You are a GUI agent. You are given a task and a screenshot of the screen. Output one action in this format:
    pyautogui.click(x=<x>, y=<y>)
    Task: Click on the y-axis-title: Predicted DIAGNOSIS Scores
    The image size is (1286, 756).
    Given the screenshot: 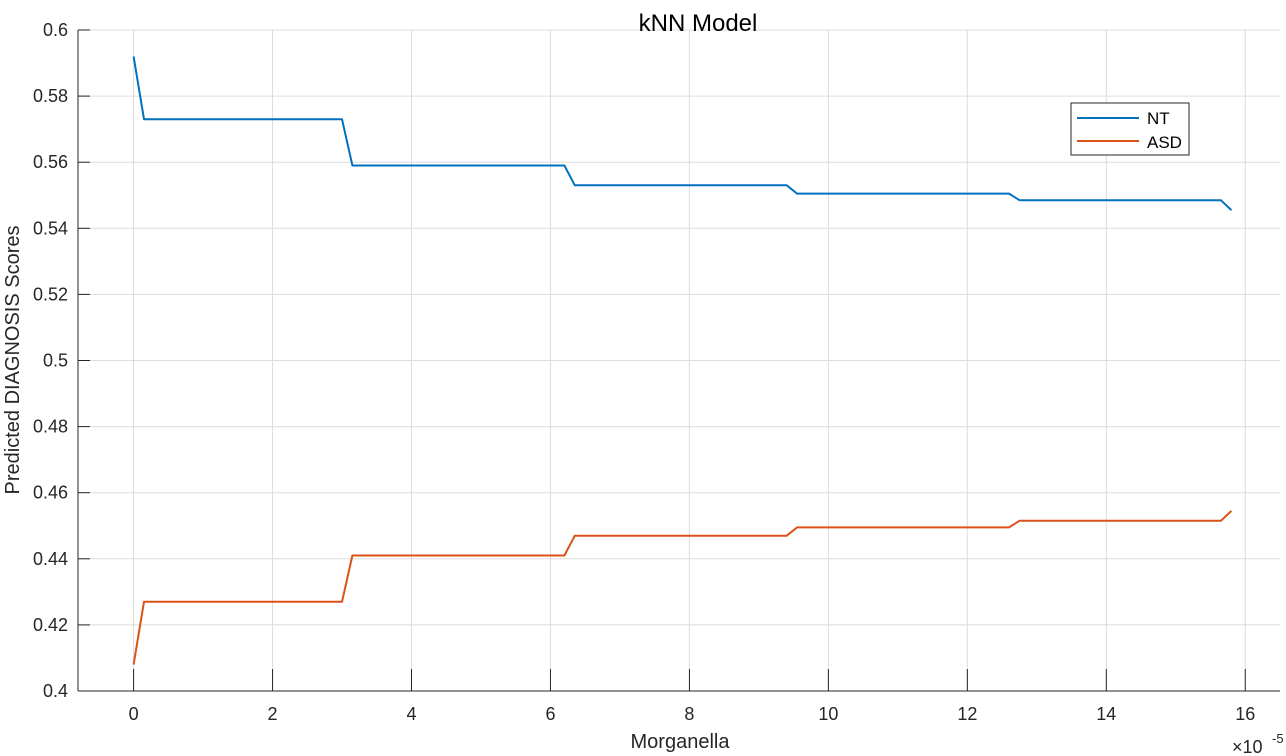 What is the action you would take?
    pyautogui.click(x=13, y=360)
    